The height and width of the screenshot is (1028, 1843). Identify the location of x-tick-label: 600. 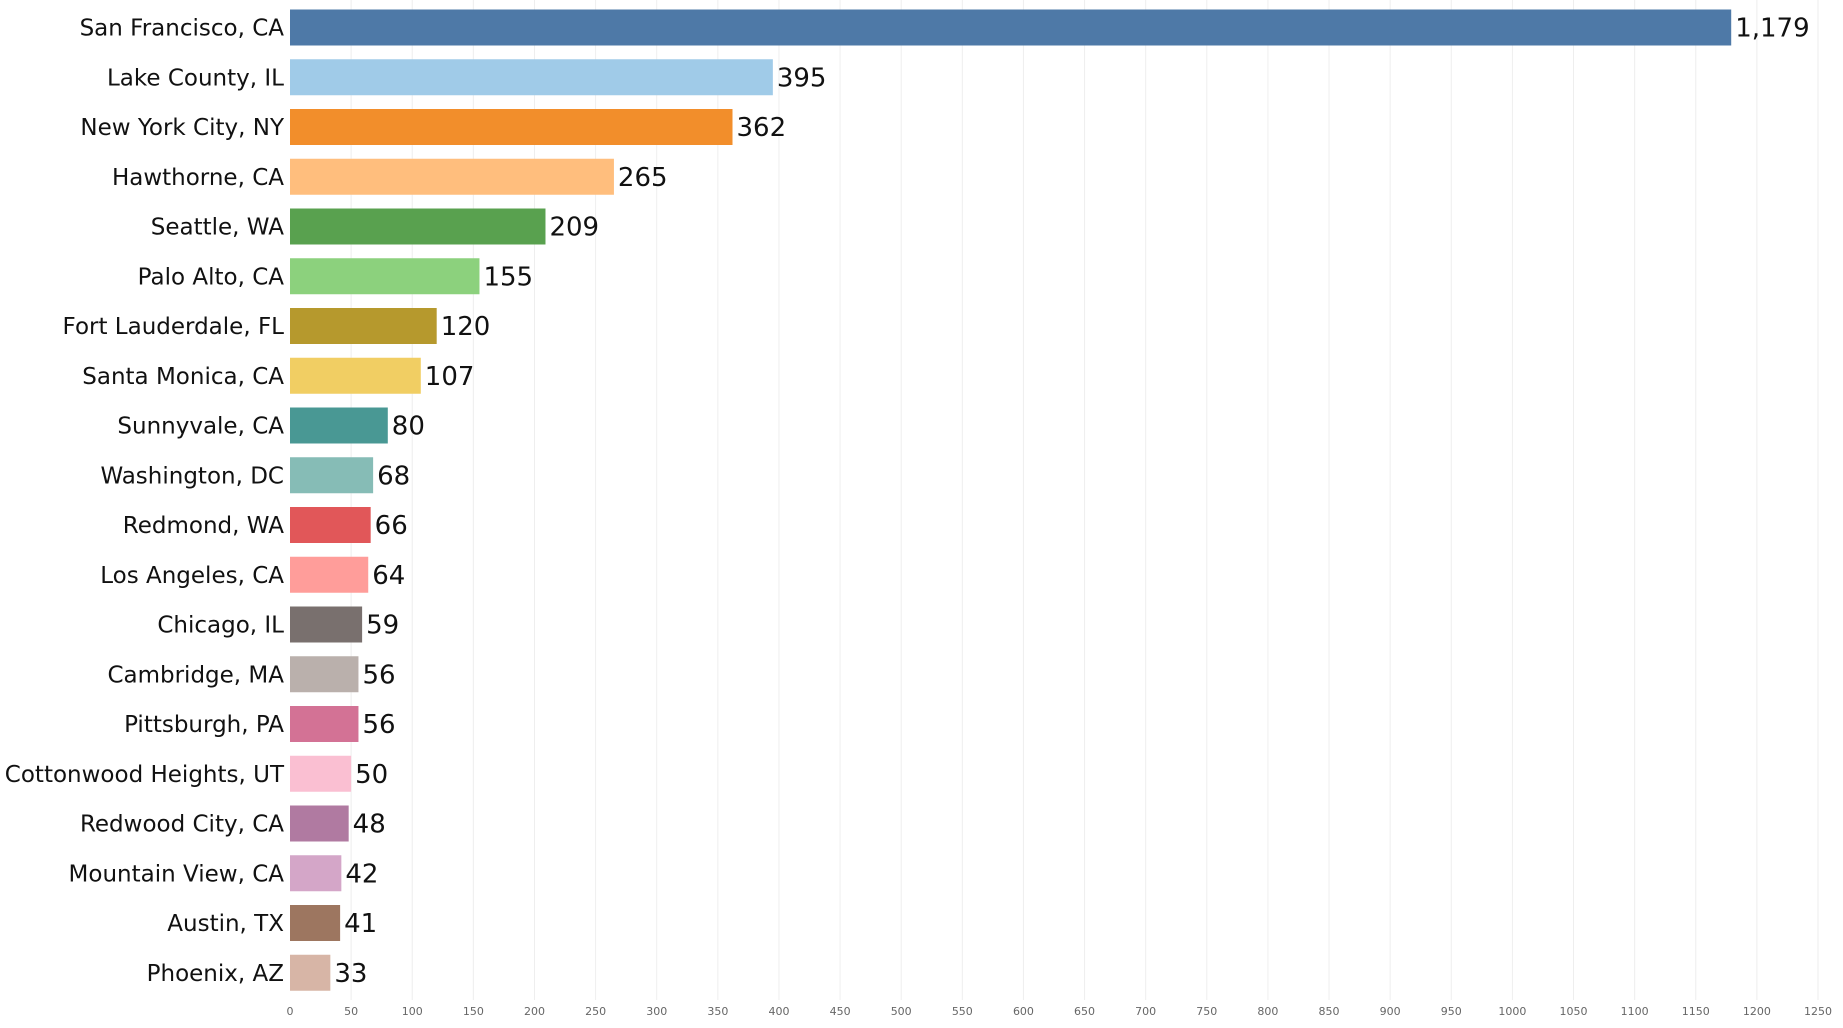
(1023, 1011).